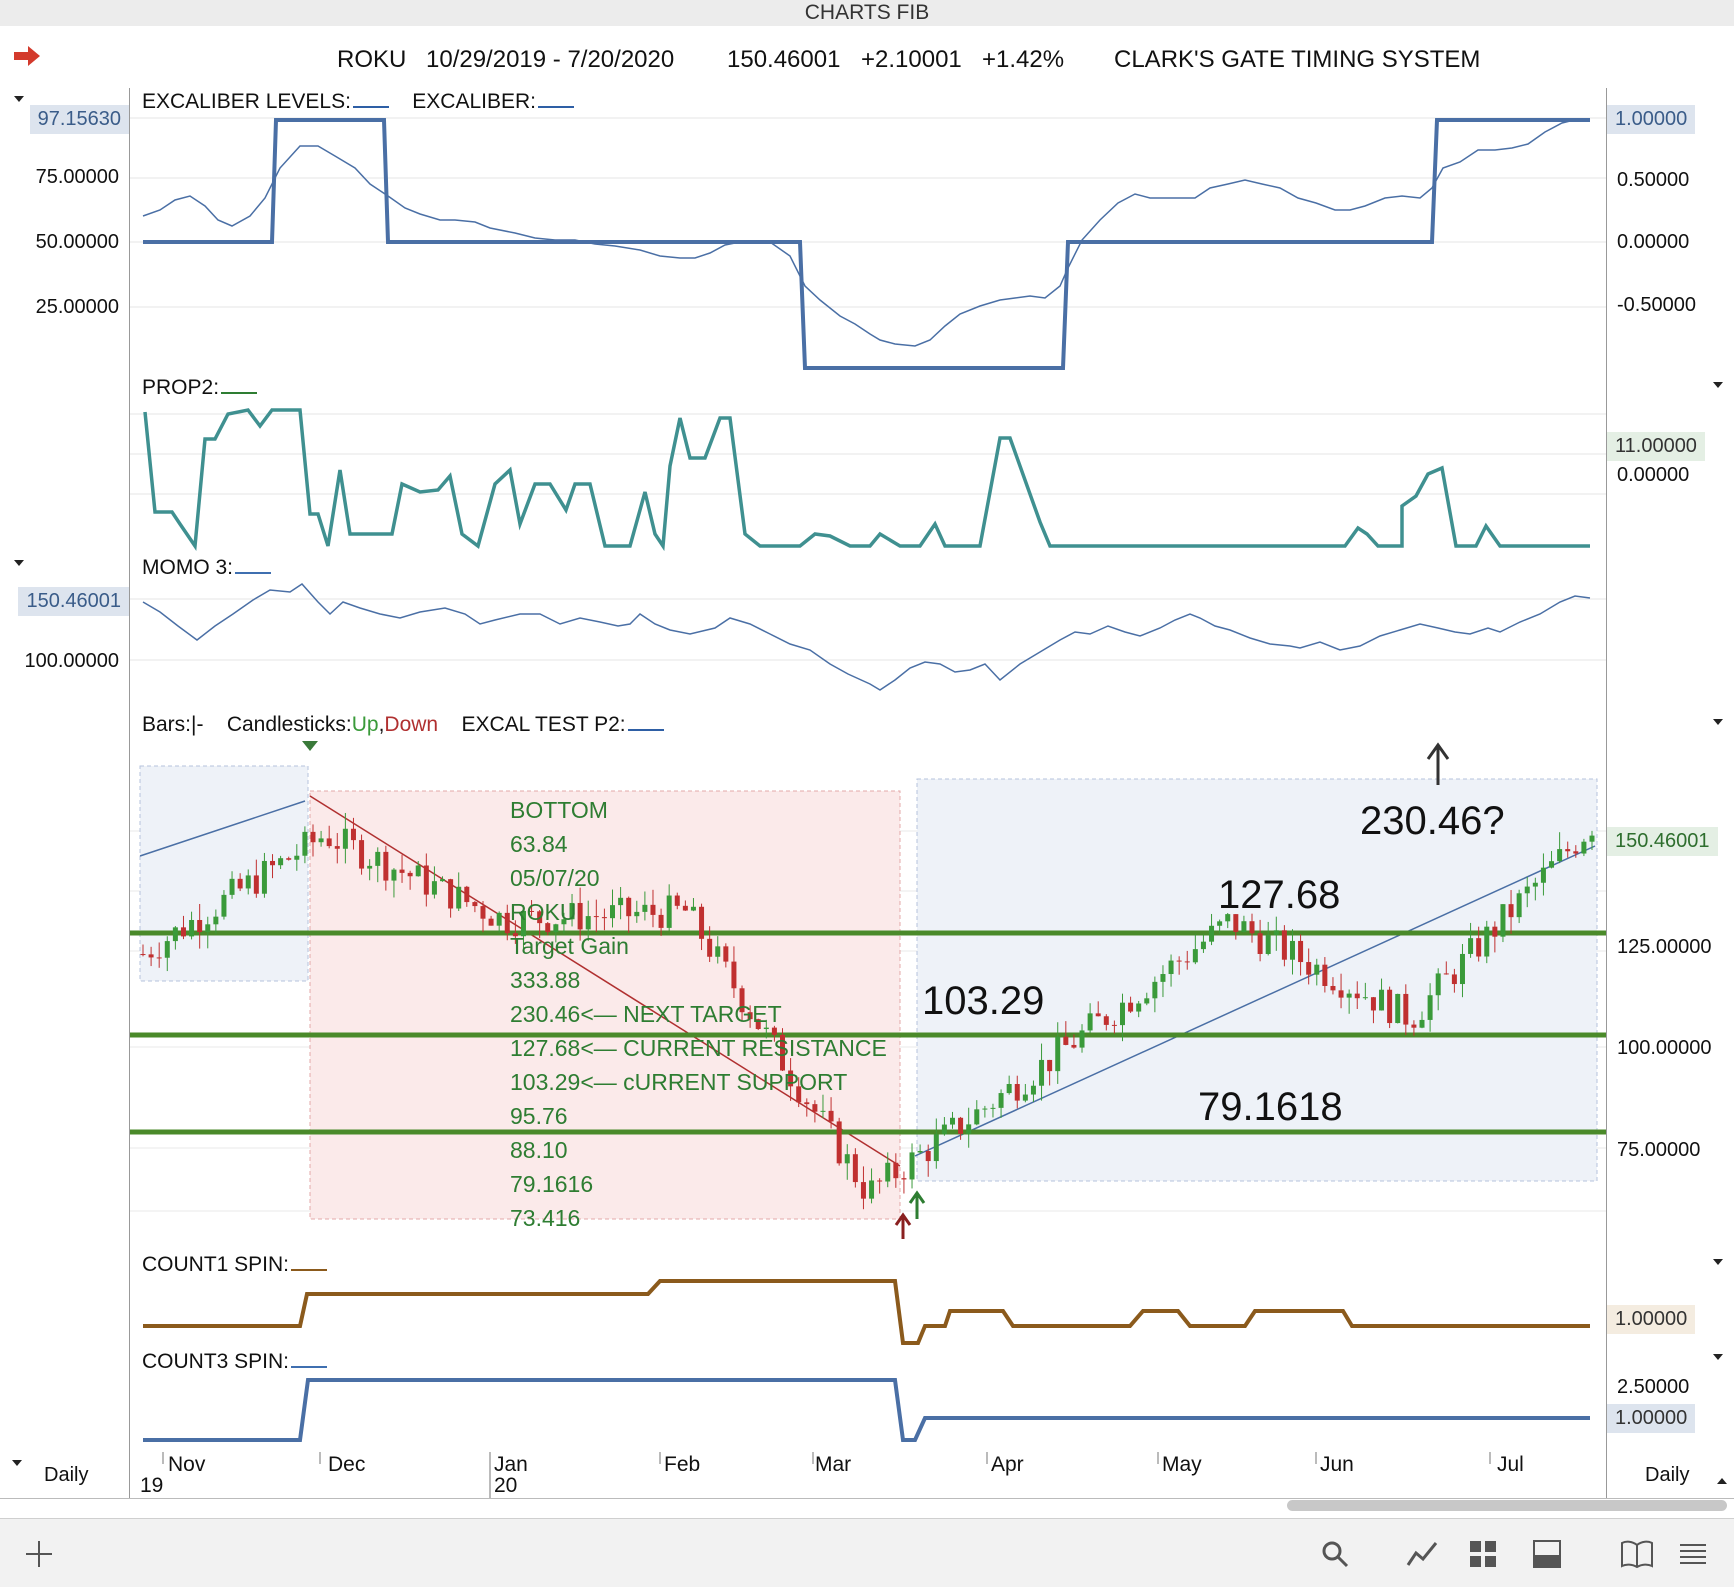  What do you see at coordinates (1182, 1464) in the screenshot?
I see `month-label: May` at bounding box center [1182, 1464].